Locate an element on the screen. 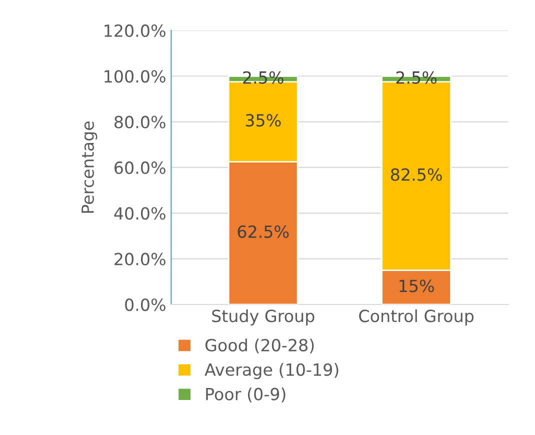 This screenshot has width=535, height=435. data-label: 62.5% is located at coordinates (263, 231).